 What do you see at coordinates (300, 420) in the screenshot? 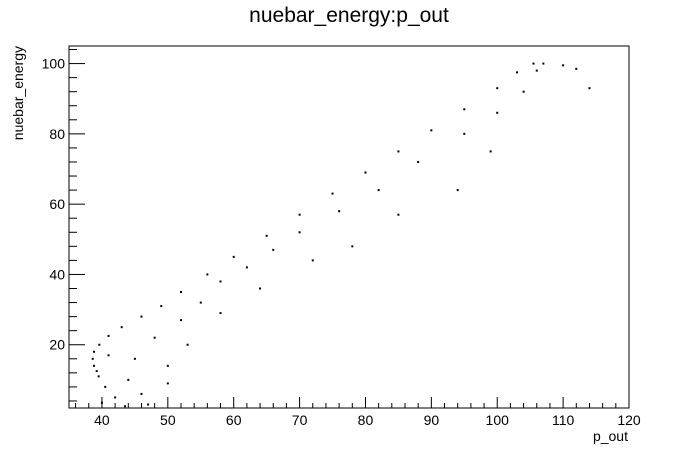
I see `x-tick-label: 70` at bounding box center [300, 420].